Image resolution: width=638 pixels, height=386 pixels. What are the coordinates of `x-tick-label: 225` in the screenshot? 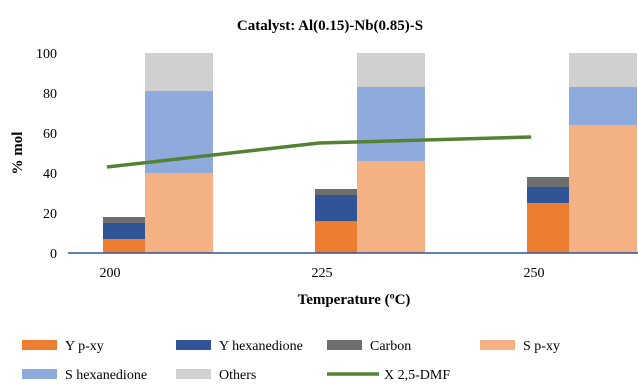 It's located at (322, 273).